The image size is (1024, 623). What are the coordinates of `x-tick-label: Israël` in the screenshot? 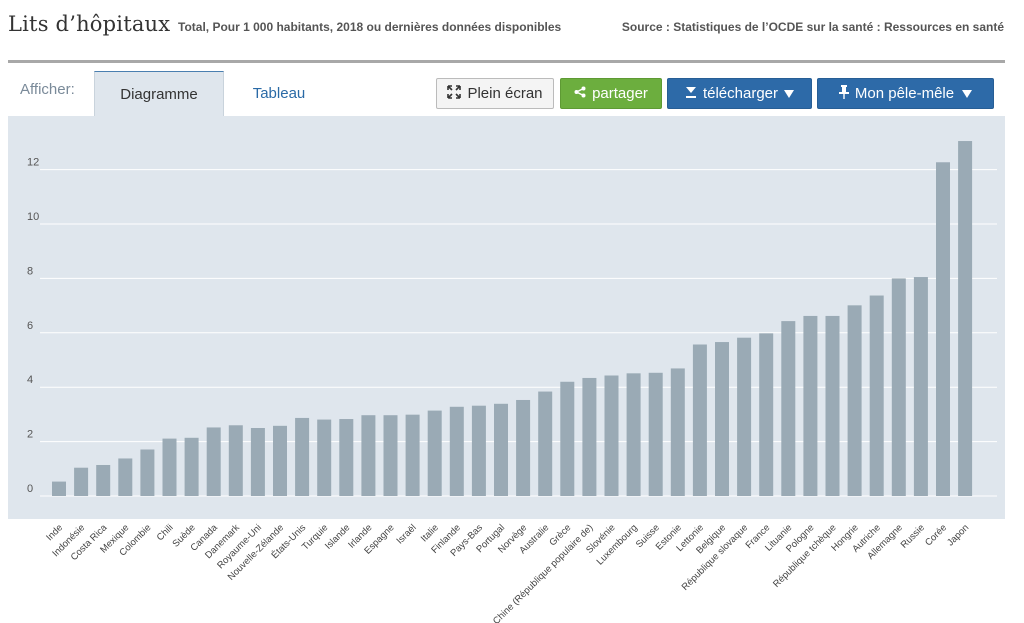 It's located at (407, 534).